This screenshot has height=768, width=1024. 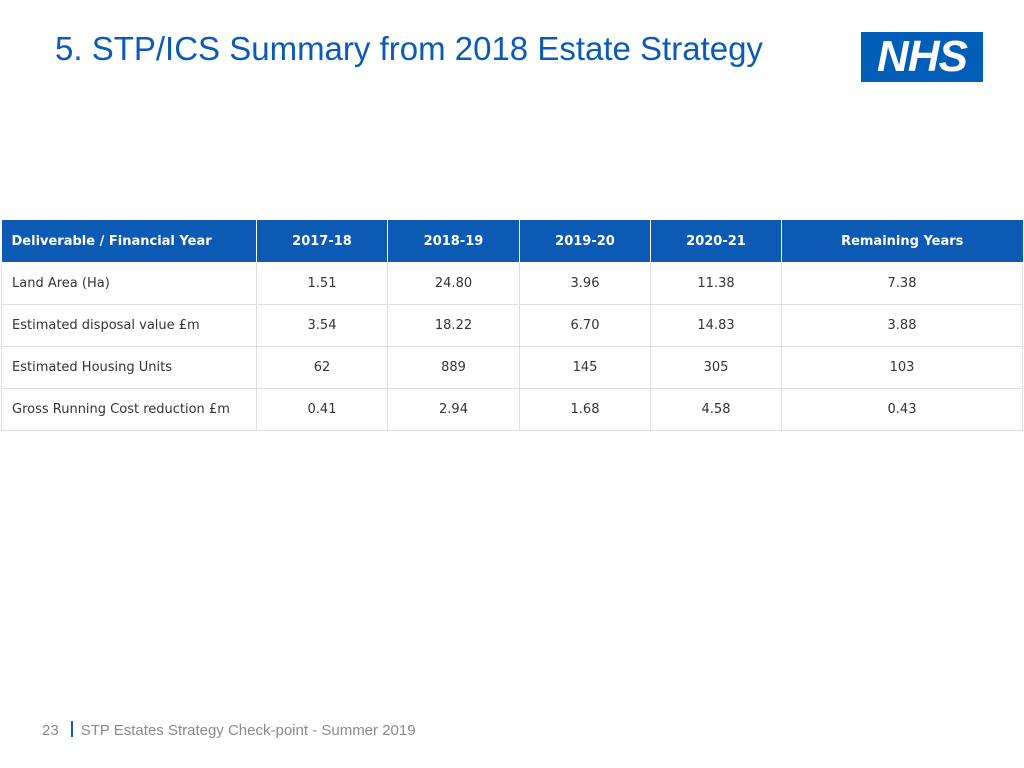 I want to click on table-cell: 3.96, so click(x=585, y=283).